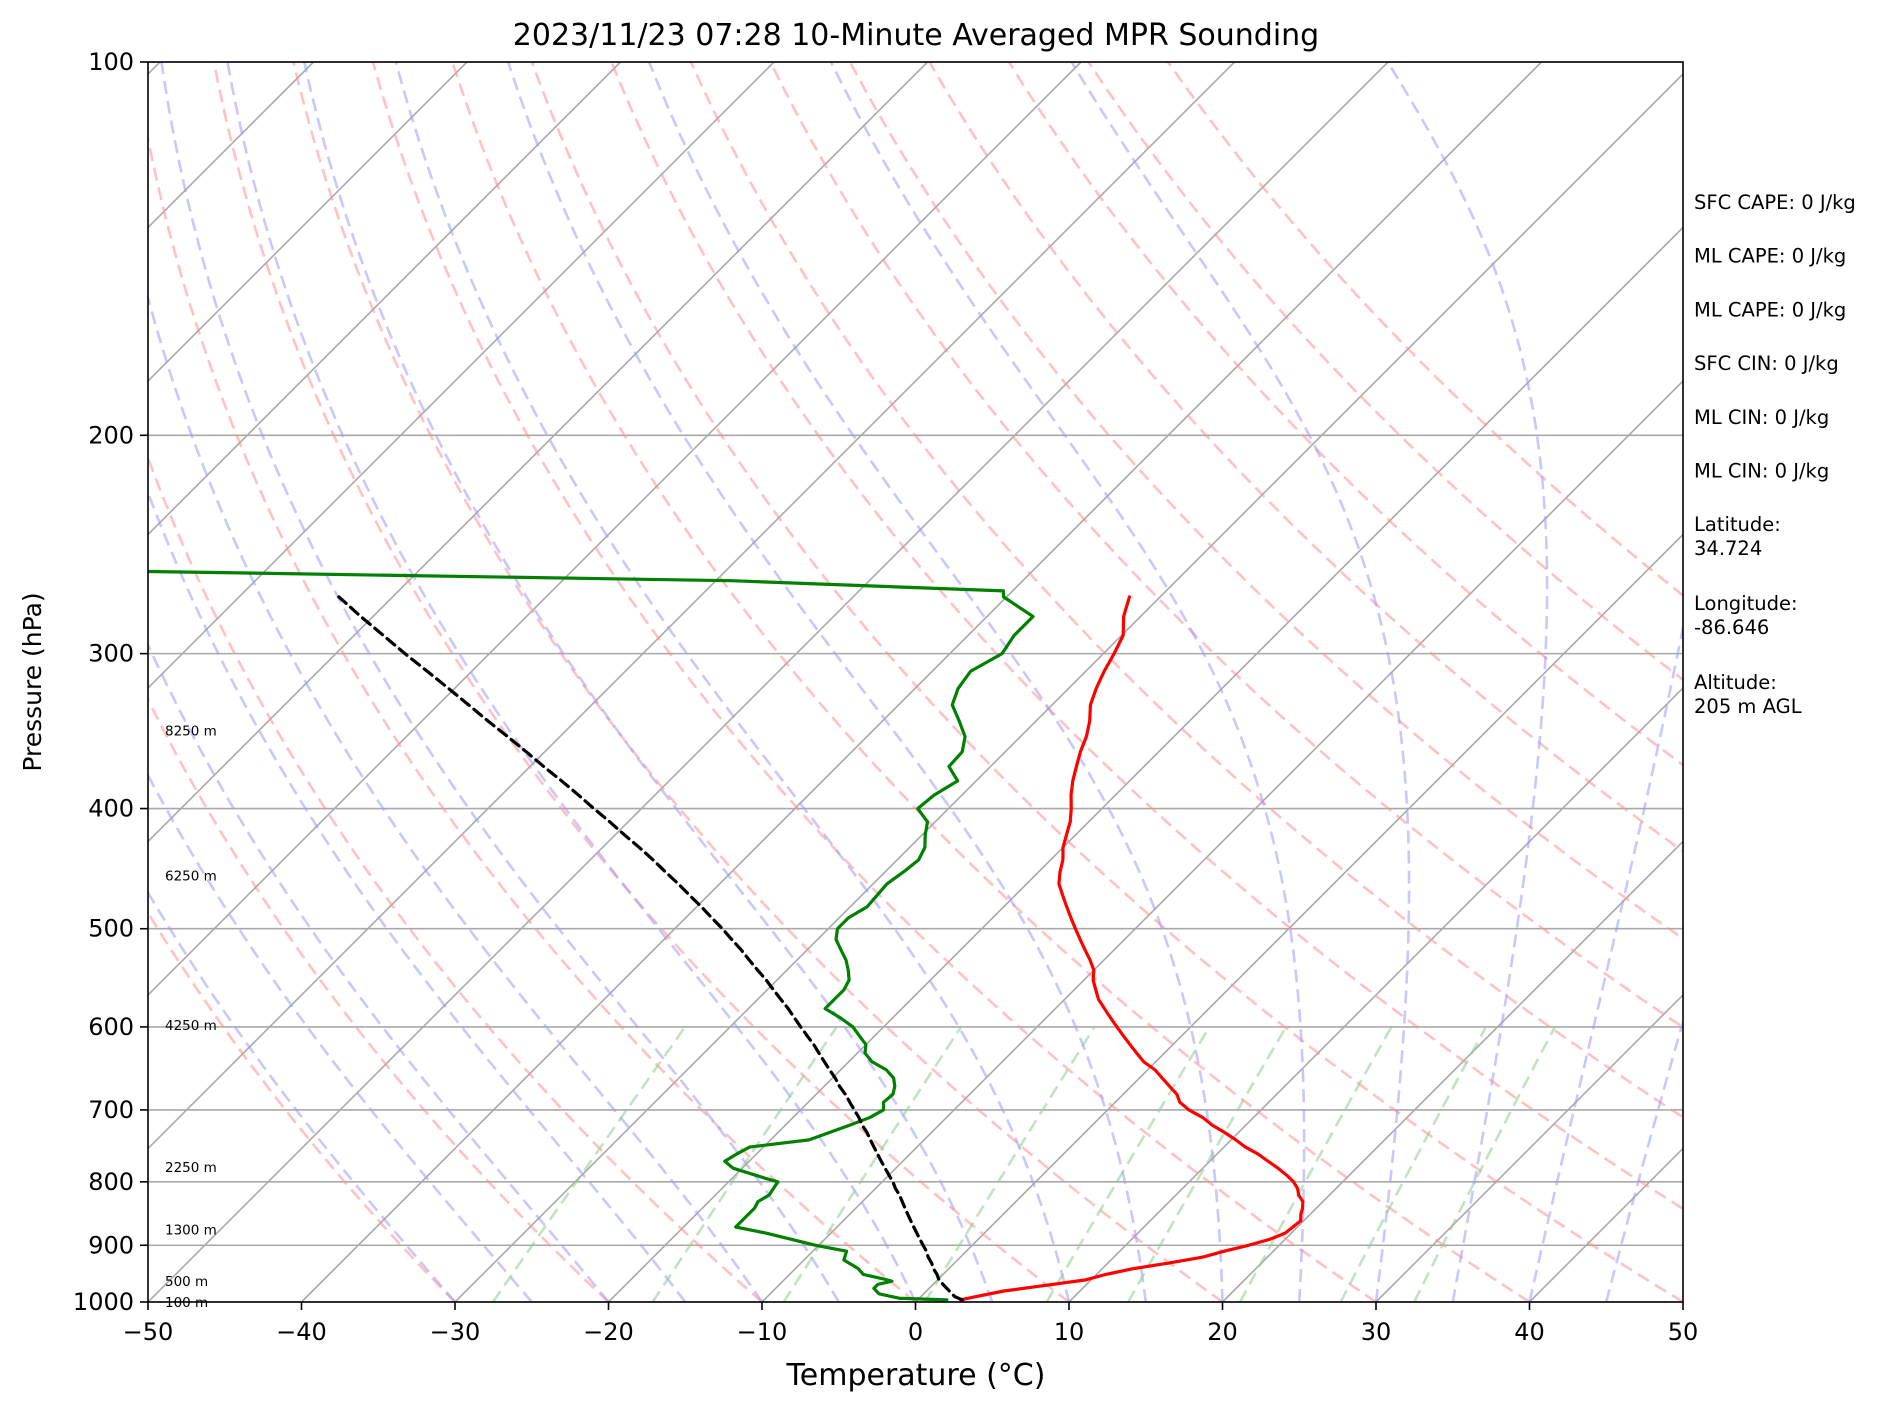 This screenshot has height=1410, width=1893. What do you see at coordinates (1748, 706) in the screenshot?
I see `stat-label: 205 m AGL` at bounding box center [1748, 706].